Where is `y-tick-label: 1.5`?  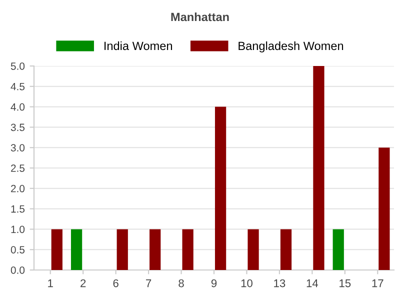 y-tick-label: 1.5 is located at coordinates (18, 209).